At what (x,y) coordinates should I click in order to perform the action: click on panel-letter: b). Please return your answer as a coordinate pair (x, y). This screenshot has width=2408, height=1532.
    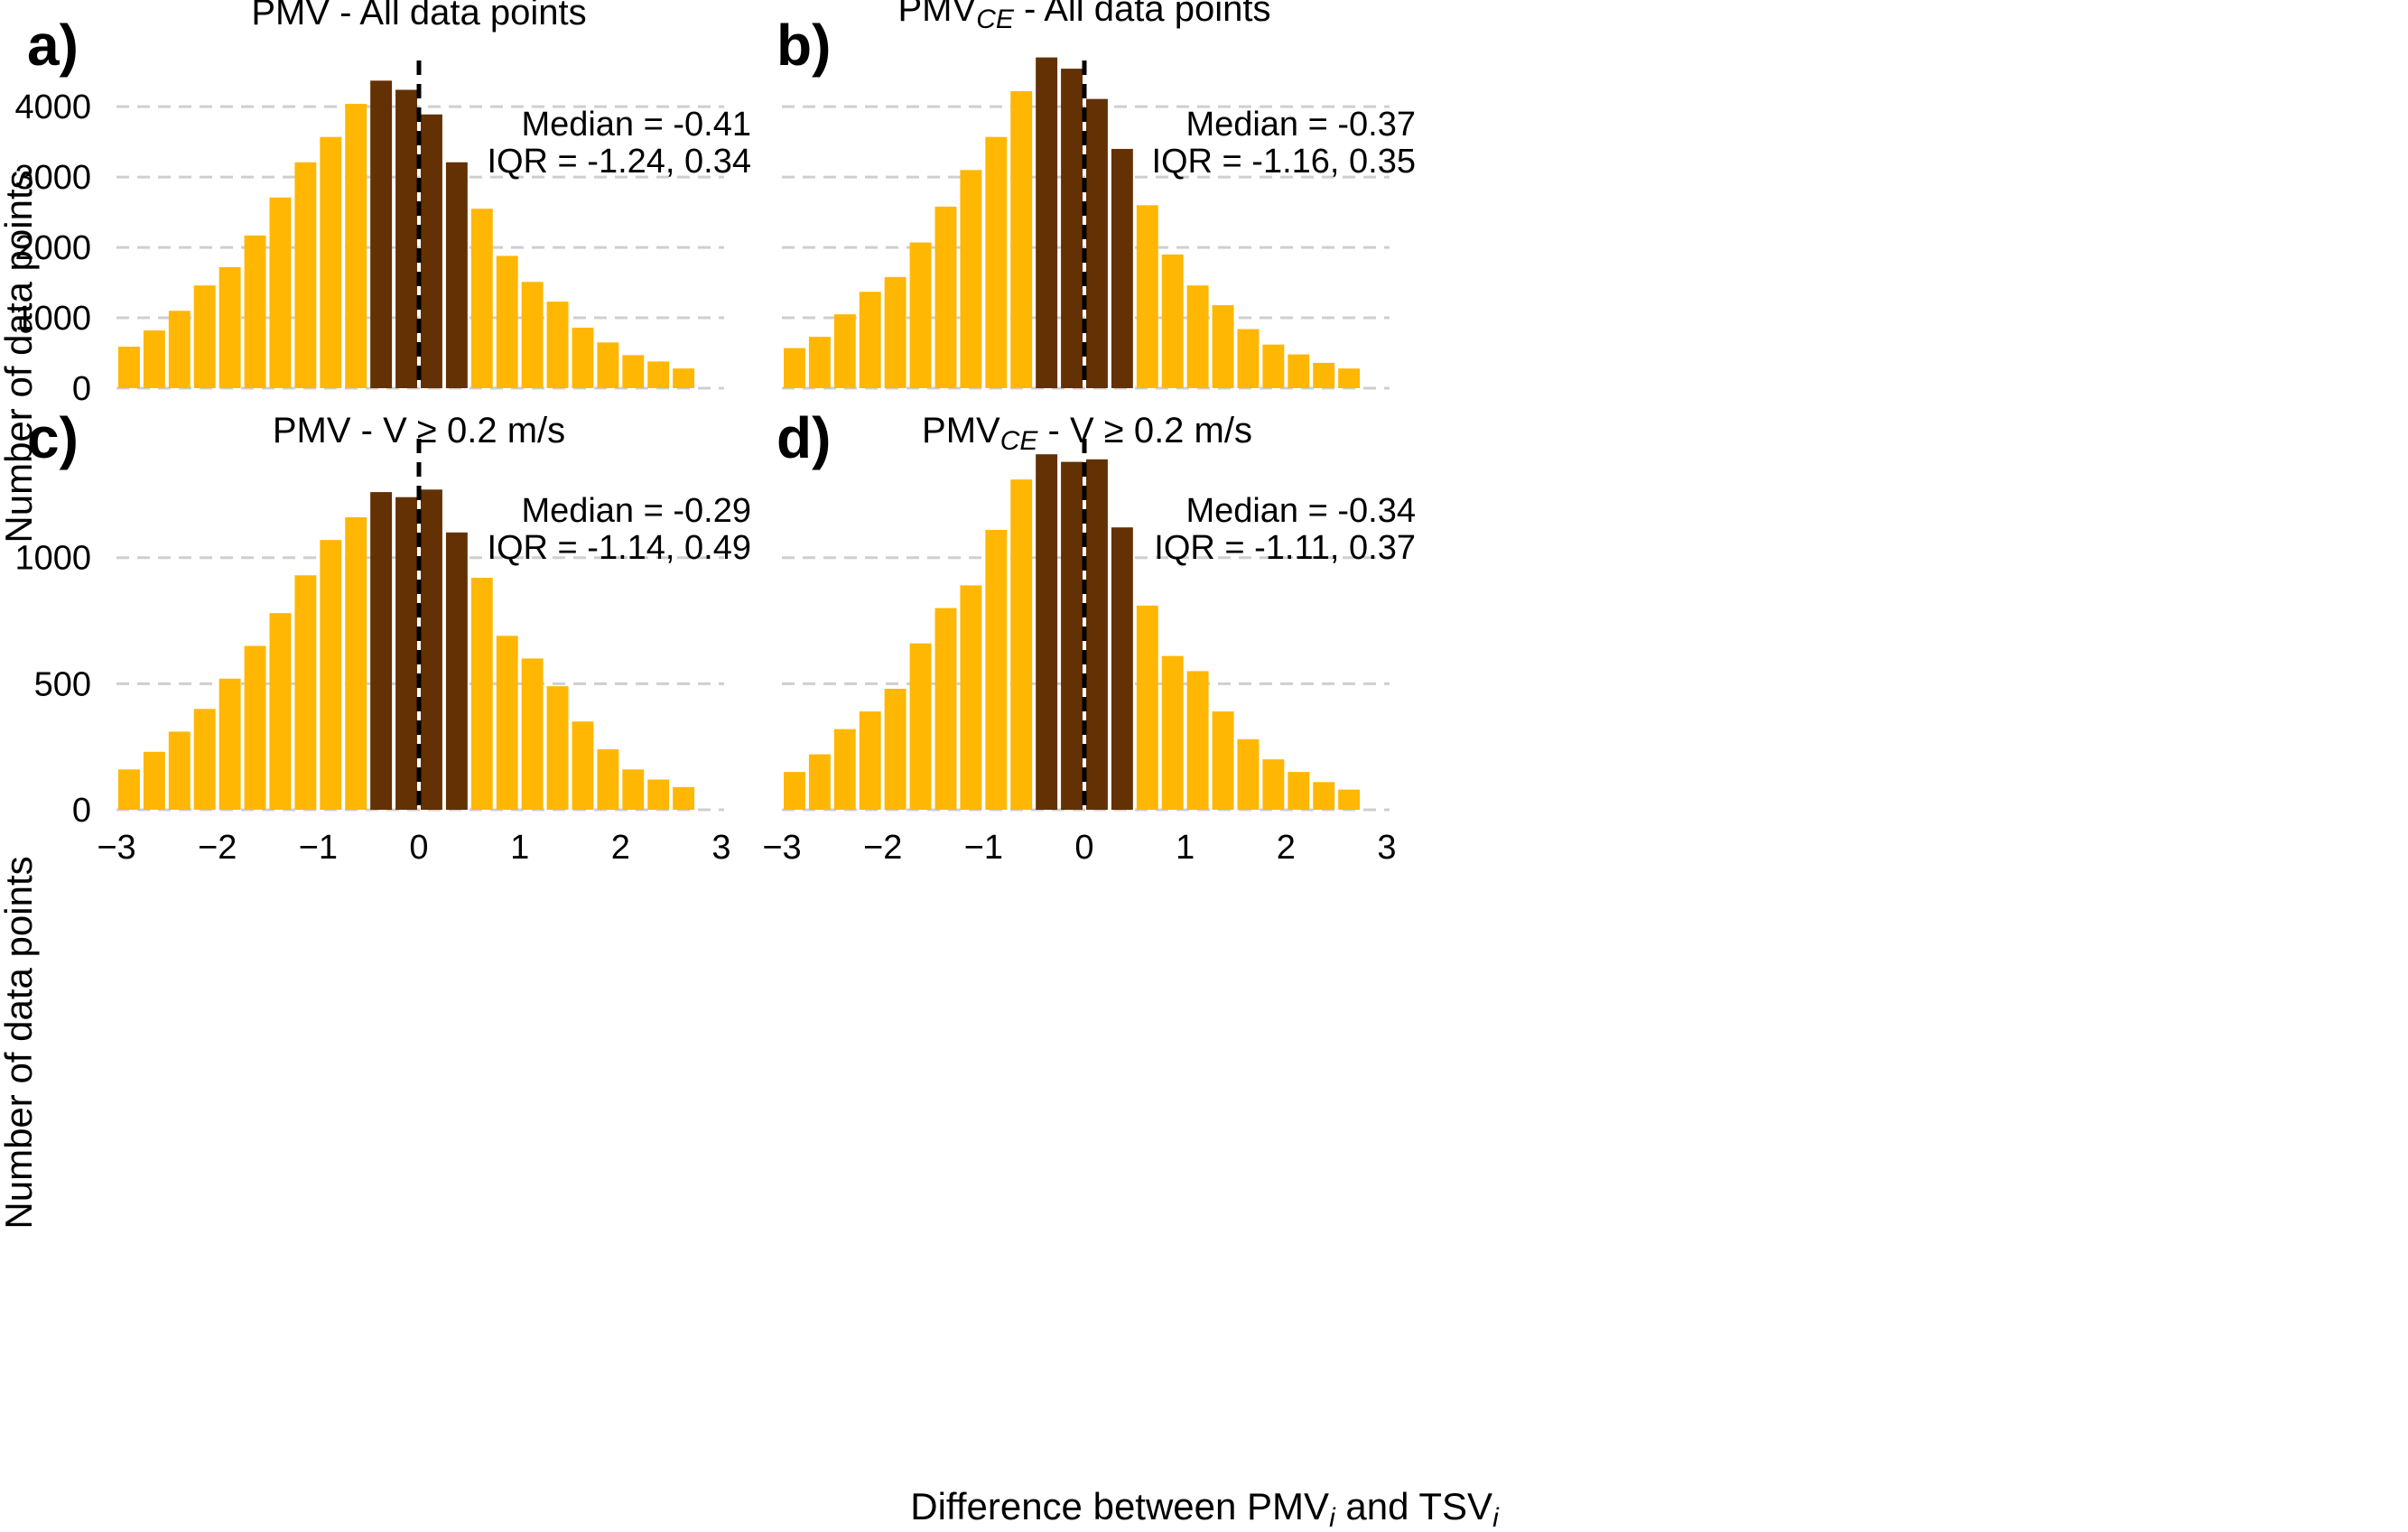
    Looking at the image, I should click on (803, 45).